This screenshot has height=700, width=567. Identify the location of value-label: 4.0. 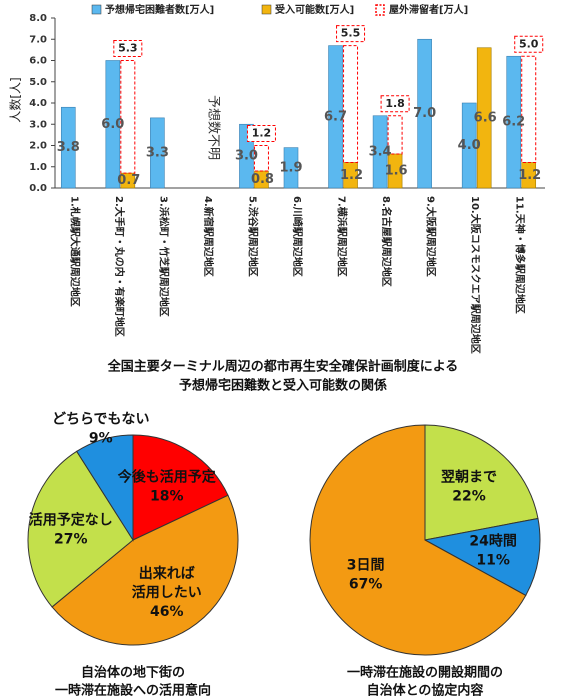
(469, 145).